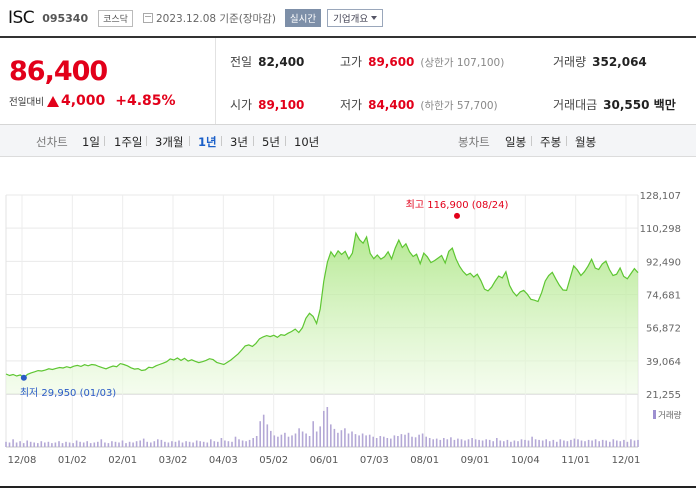 This screenshot has height=489, width=696. Describe the element at coordinates (457, 215) in the screenshot. I see `high-marker` at that location.